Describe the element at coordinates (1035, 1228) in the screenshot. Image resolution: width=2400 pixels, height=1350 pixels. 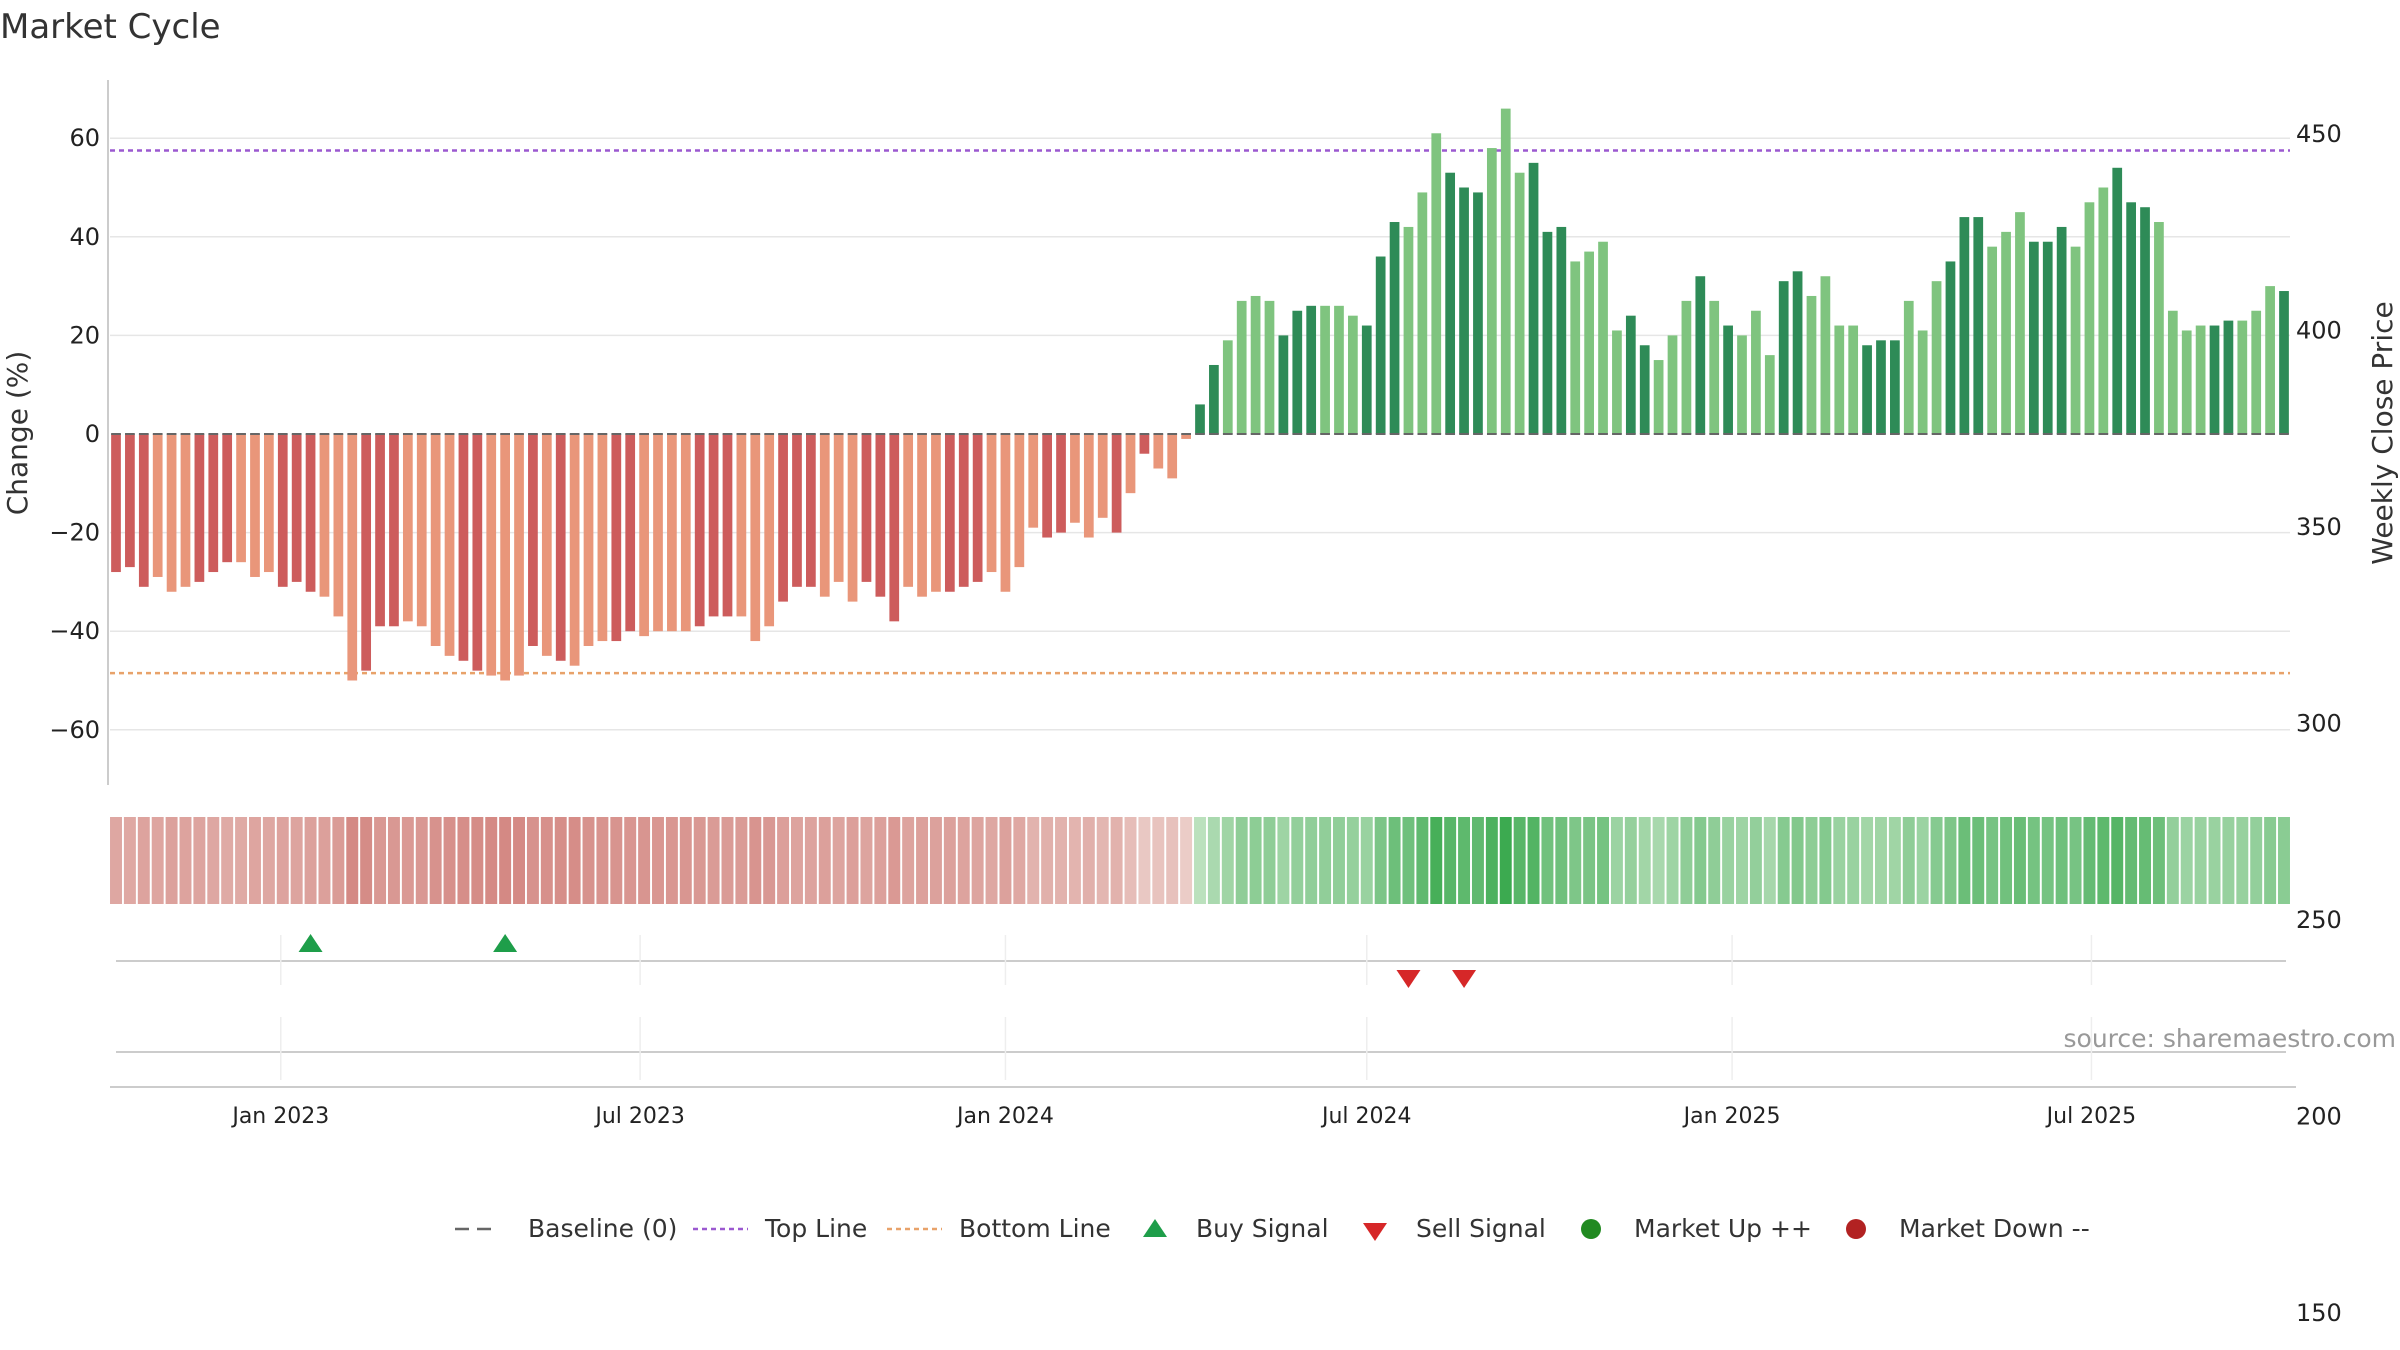
I see `legend-label: Bottom Line` at that location.